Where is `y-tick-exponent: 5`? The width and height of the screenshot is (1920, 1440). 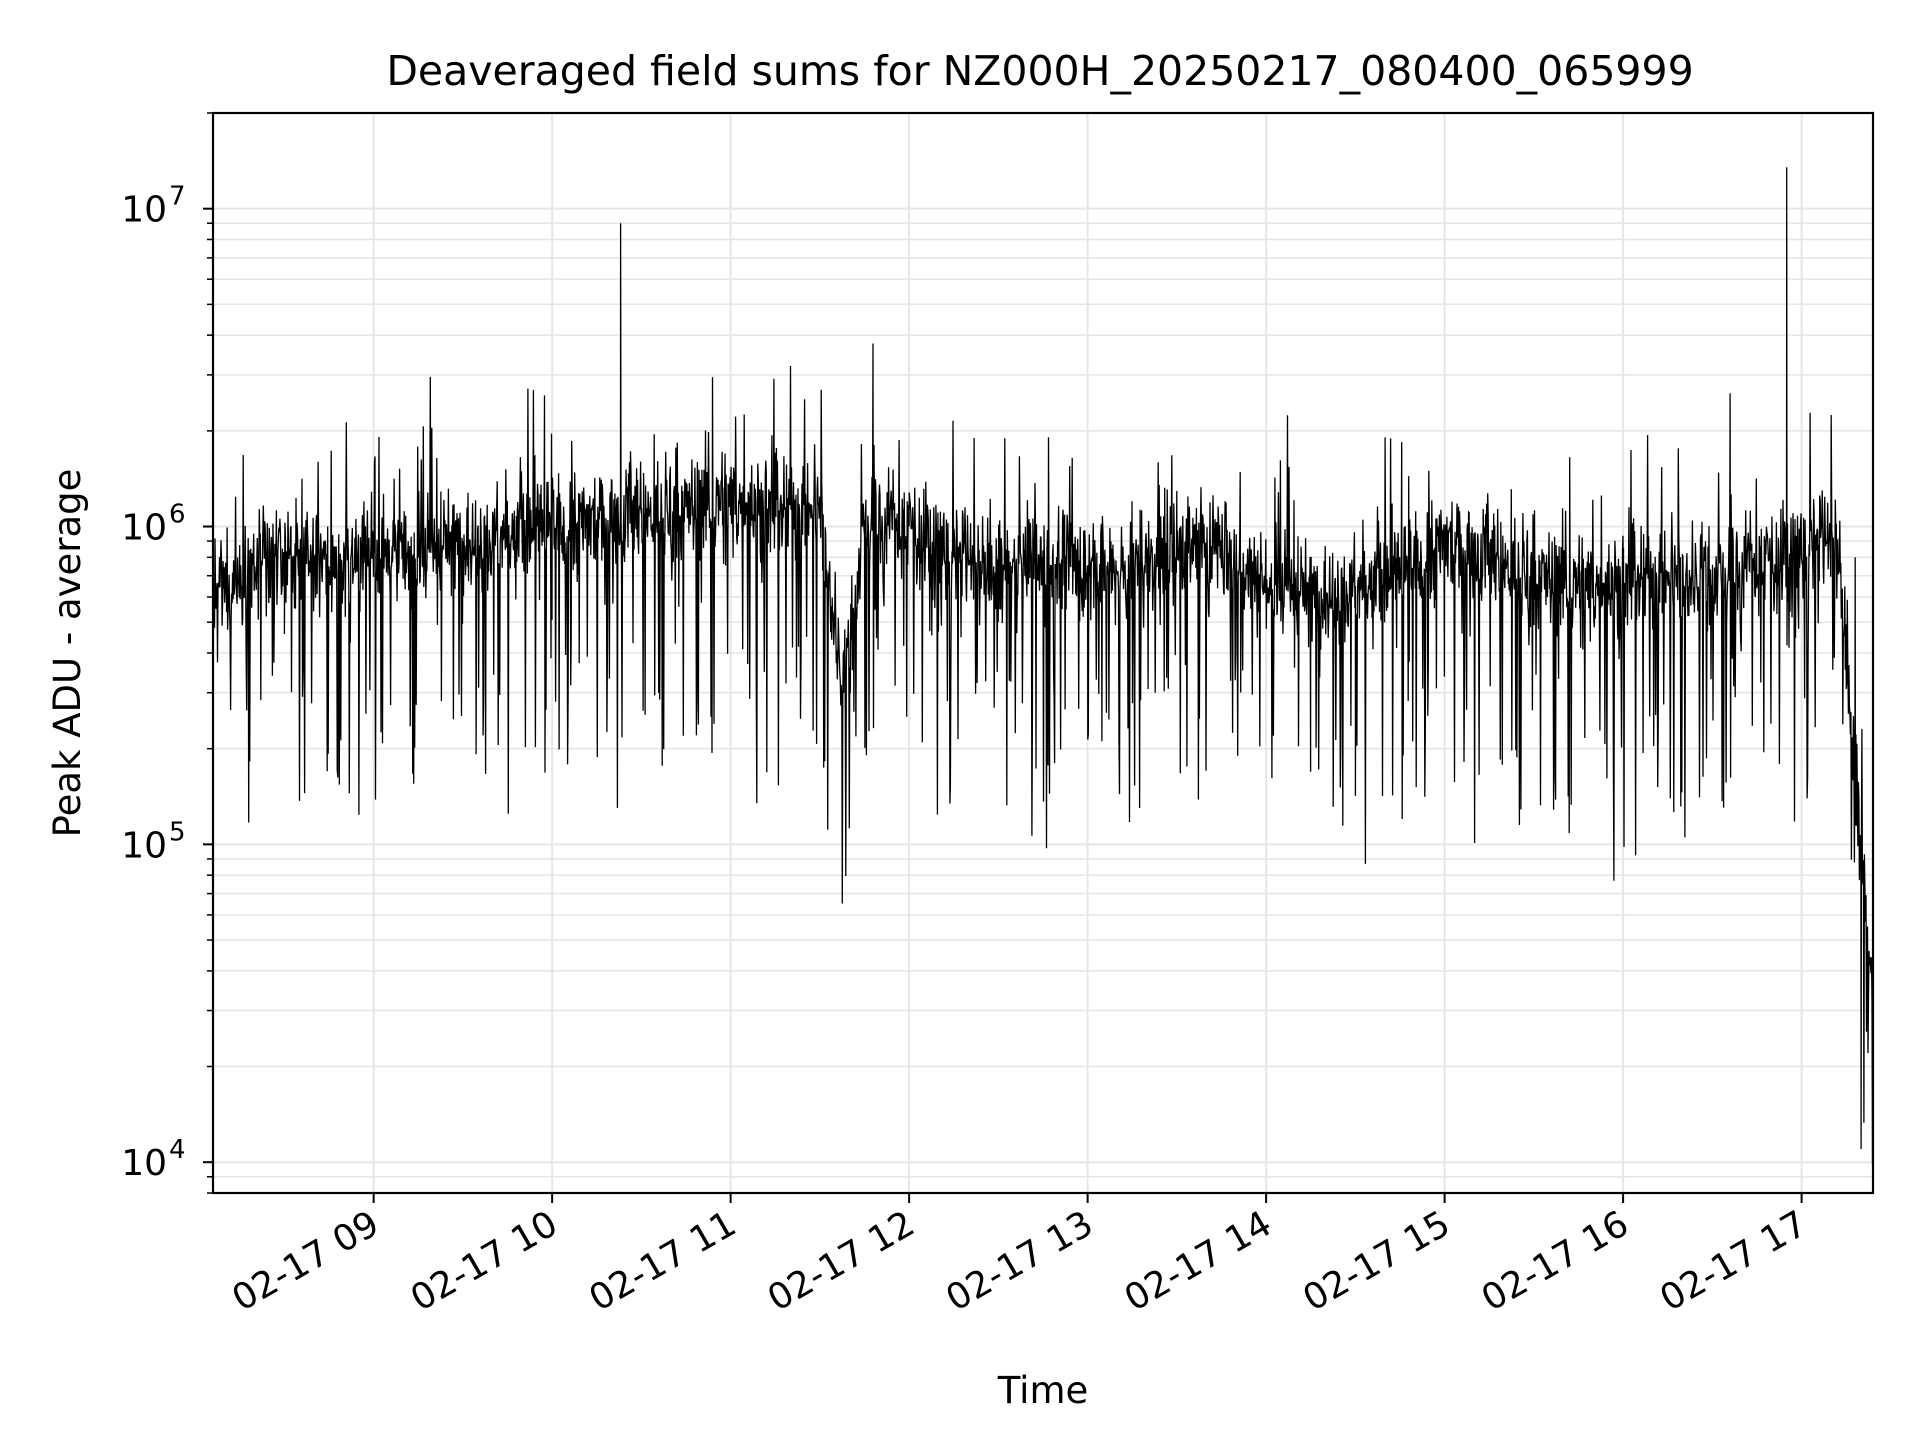 y-tick-exponent: 5 is located at coordinates (177, 832).